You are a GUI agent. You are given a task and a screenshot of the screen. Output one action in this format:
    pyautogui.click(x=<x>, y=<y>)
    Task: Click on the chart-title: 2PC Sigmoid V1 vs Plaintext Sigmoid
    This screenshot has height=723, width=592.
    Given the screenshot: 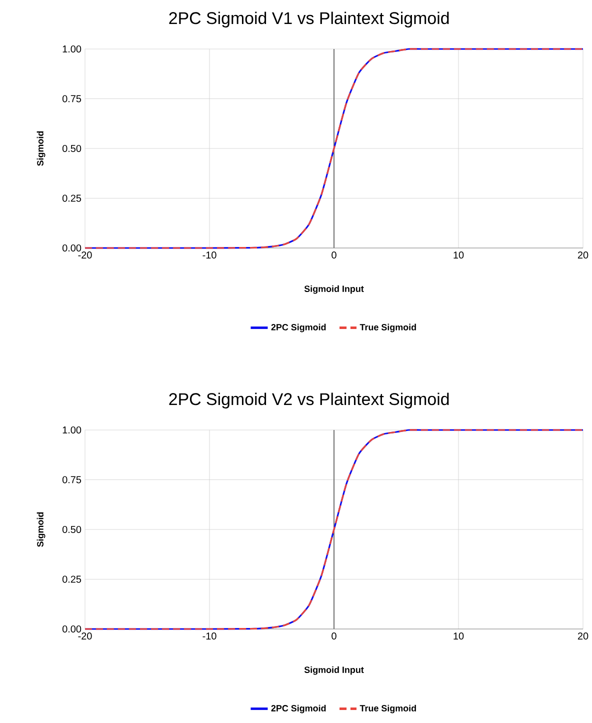 What is the action you would take?
    pyautogui.click(x=309, y=20)
    